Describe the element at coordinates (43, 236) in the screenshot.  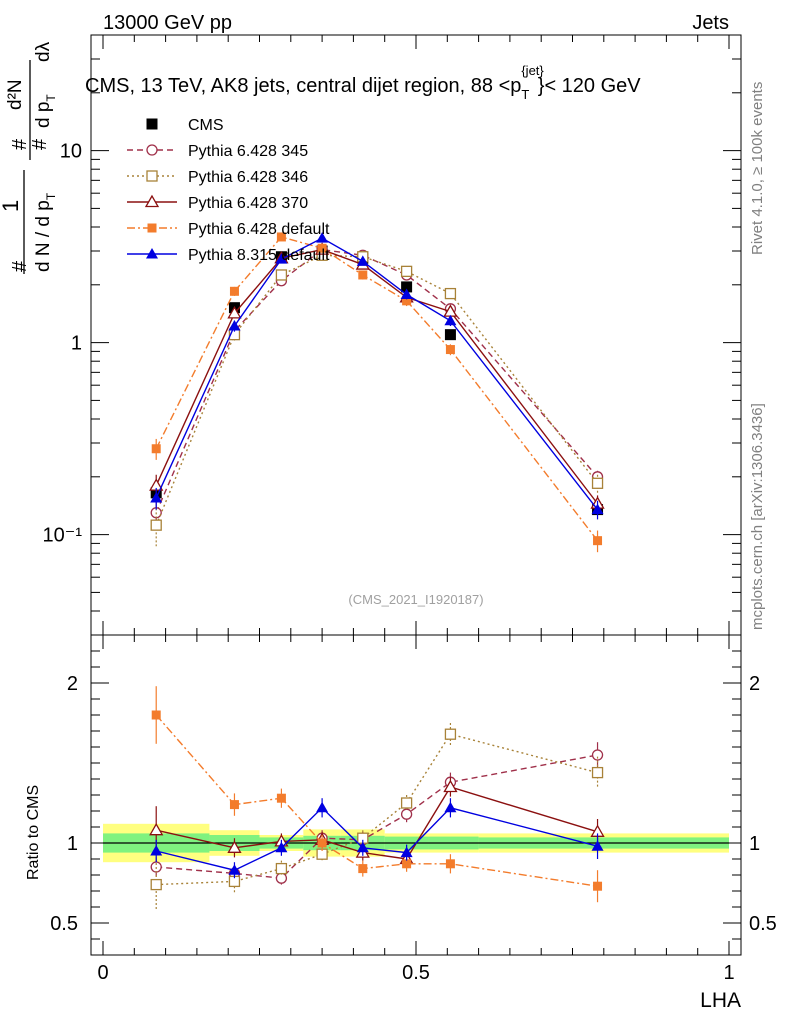
I see `ylabel-dndpt-main: d N / d p` at that location.